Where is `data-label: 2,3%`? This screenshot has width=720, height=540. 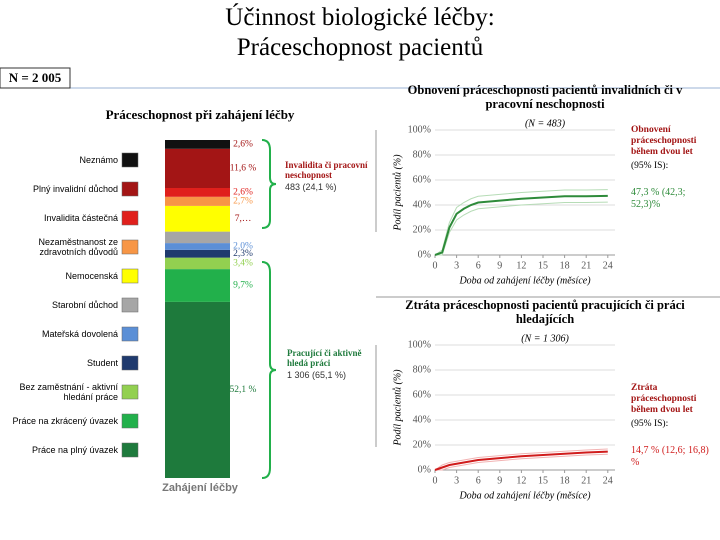 data-label: 2,3% is located at coordinates (243, 254).